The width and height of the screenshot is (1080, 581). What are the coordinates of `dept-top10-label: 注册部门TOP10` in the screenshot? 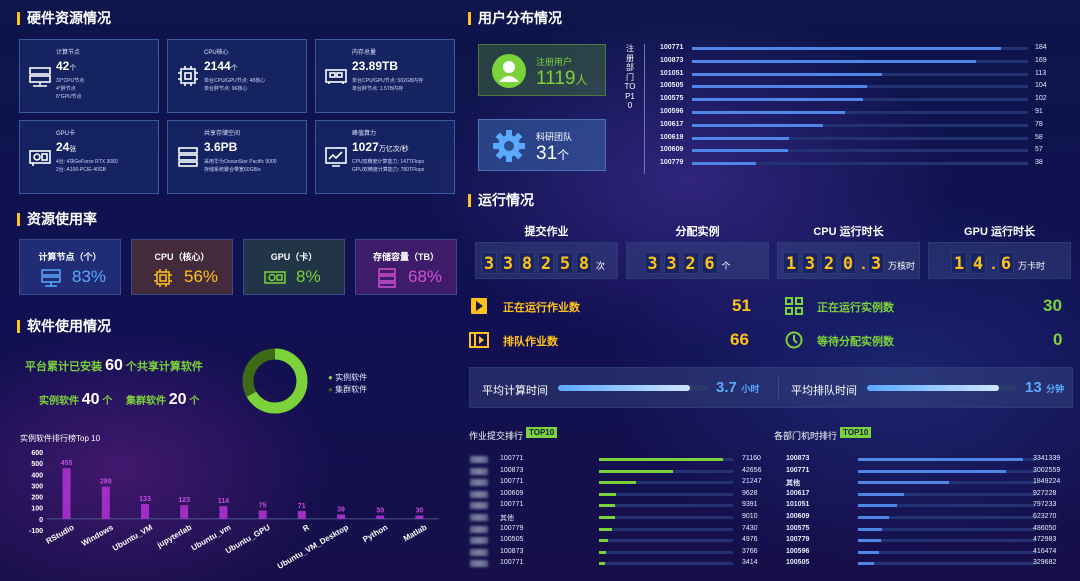 It's located at (630, 77).